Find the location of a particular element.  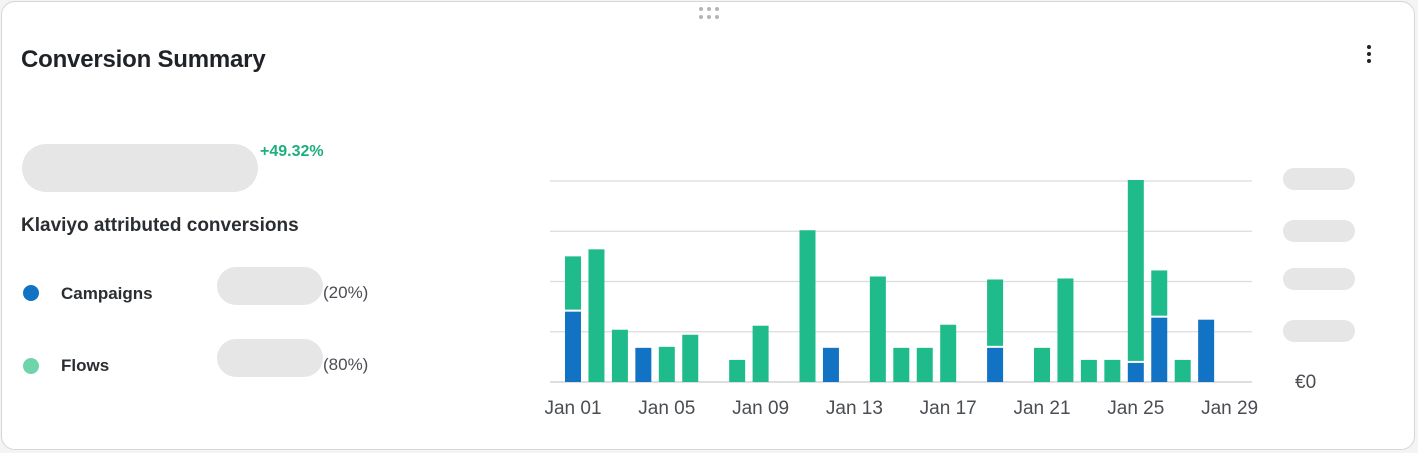

x-axis-tick-label: Jan 25 is located at coordinates (1135, 408).